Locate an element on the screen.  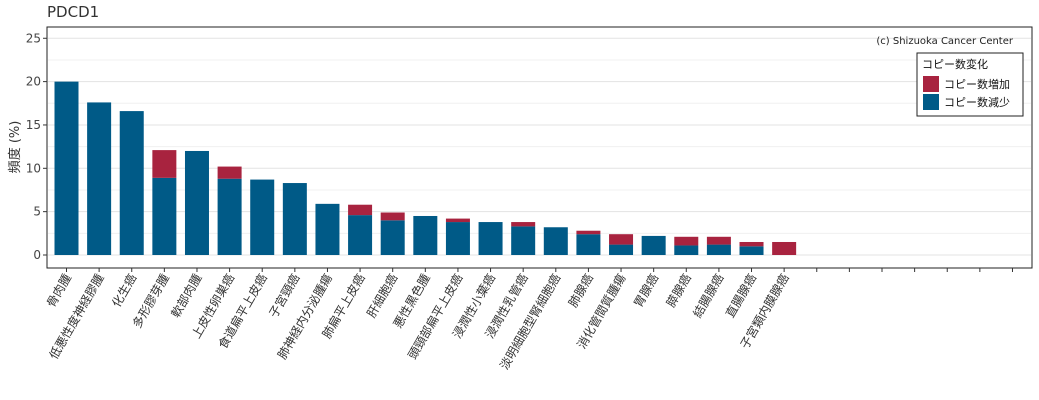
legend-swatch-gain is located at coordinates (931, 84).